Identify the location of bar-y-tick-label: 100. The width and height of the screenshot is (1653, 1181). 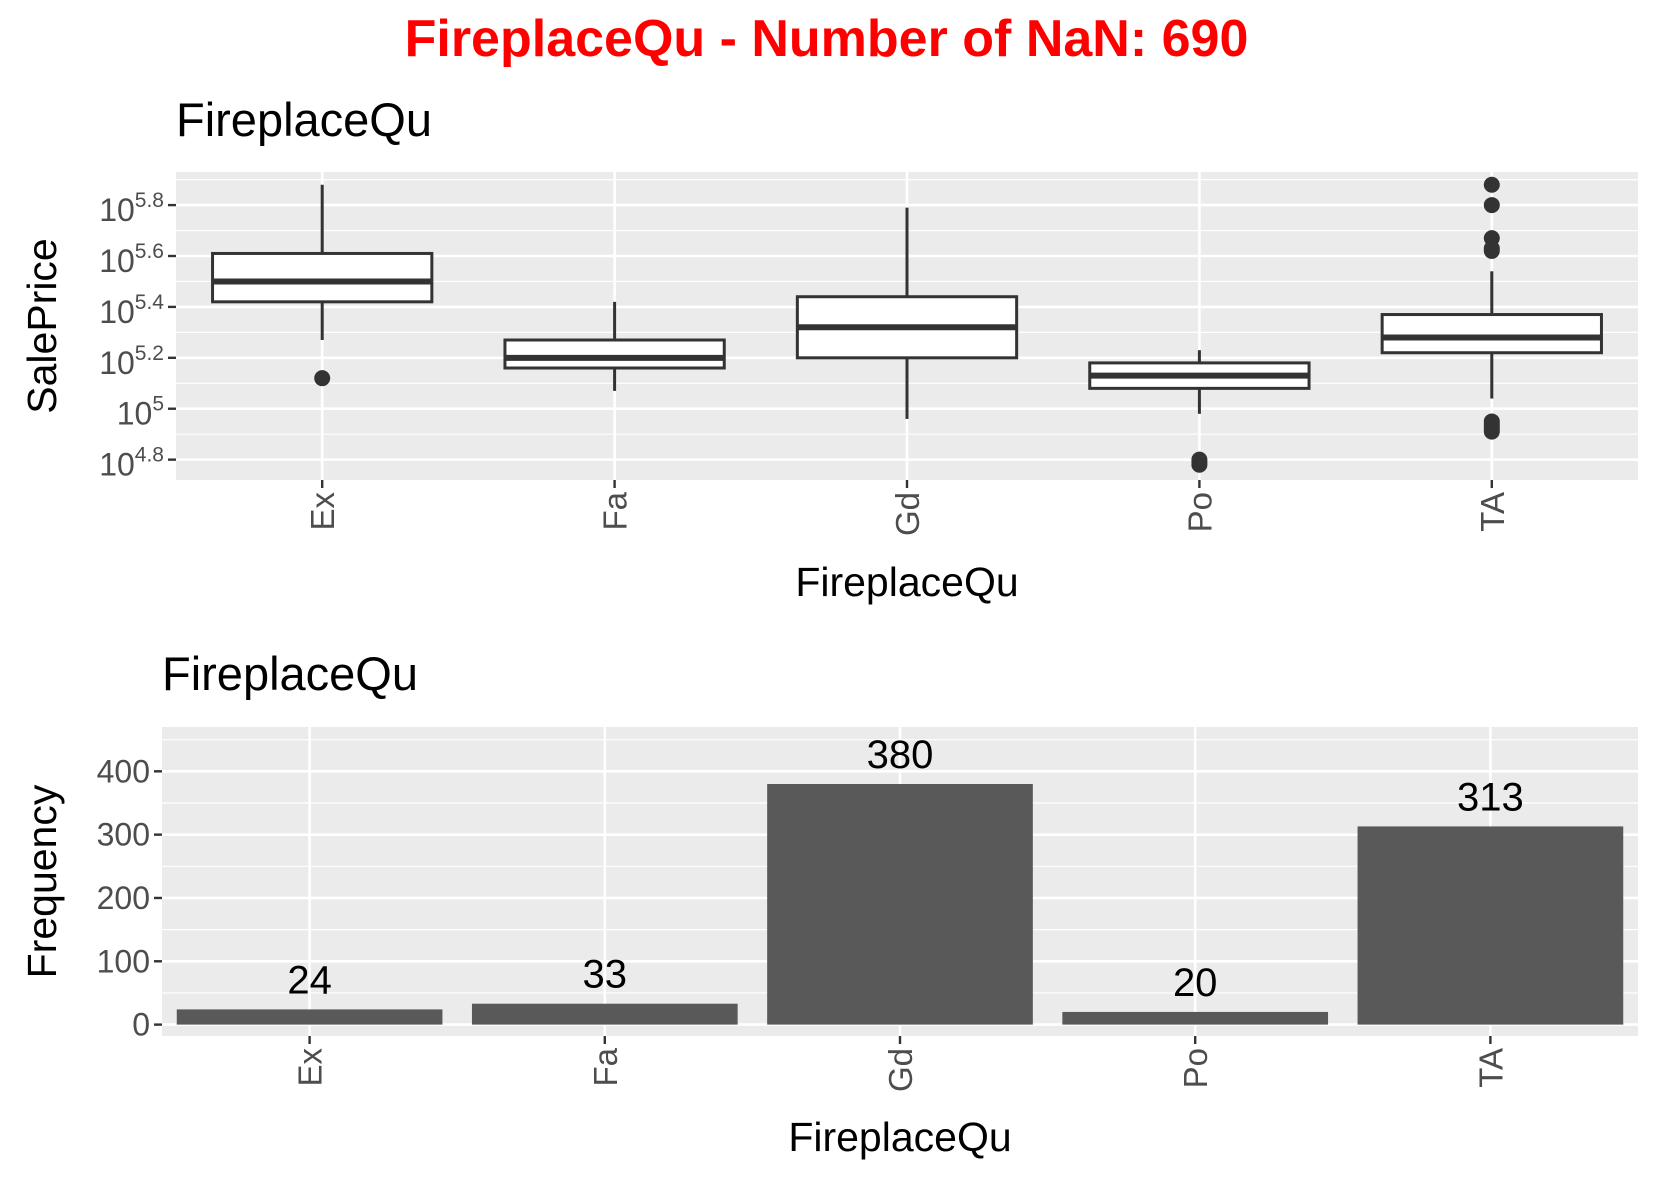
(123, 961).